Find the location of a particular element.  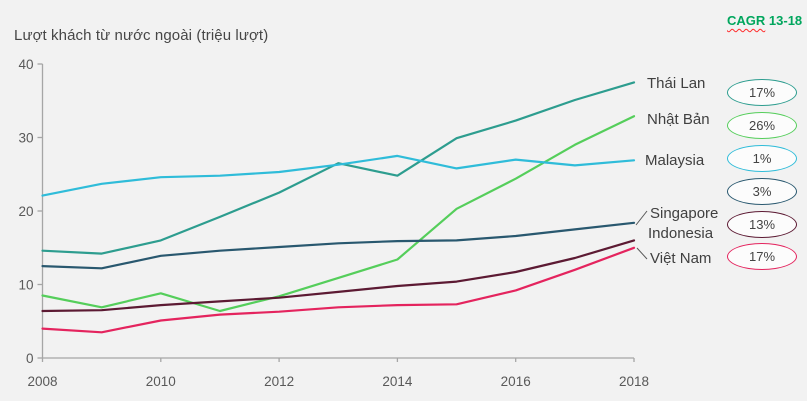

series-label-thai-lan: Thái Lan is located at coordinates (676, 83).